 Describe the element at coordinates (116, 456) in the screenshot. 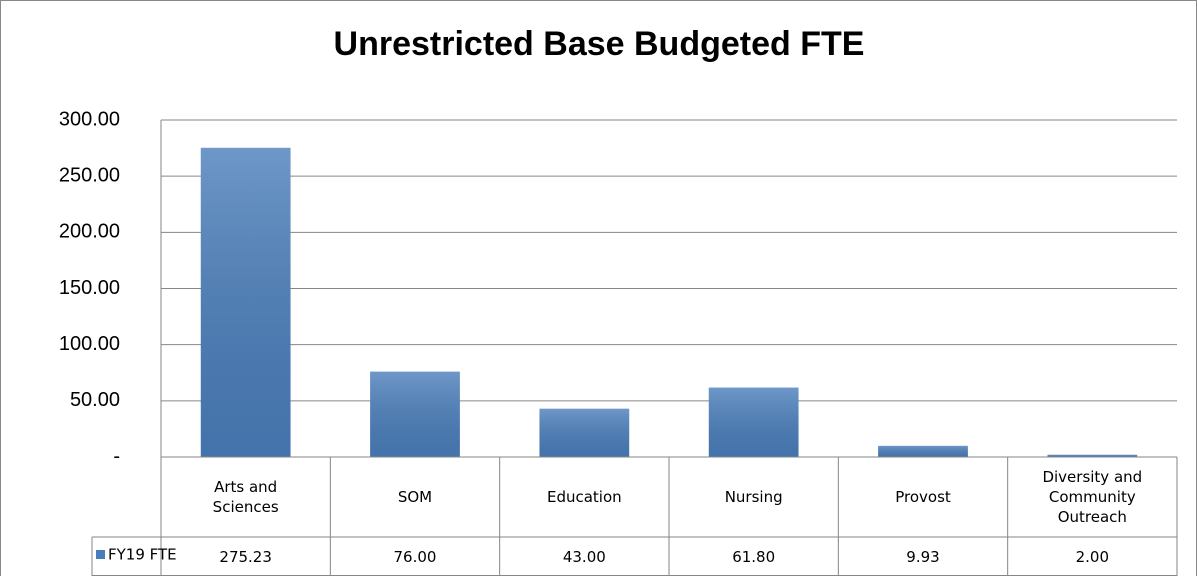

I see `y-tick-label: -` at that location.